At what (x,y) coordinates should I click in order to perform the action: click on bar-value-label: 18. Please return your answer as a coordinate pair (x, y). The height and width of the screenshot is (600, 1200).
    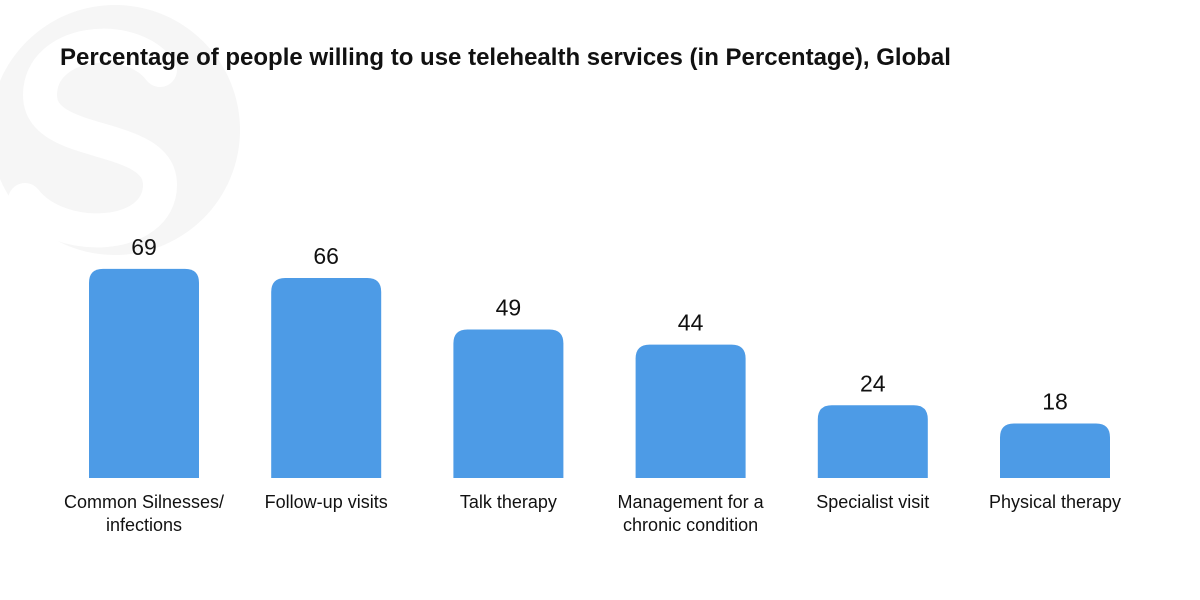
    Looking at the image, I should click on (1055, 401).